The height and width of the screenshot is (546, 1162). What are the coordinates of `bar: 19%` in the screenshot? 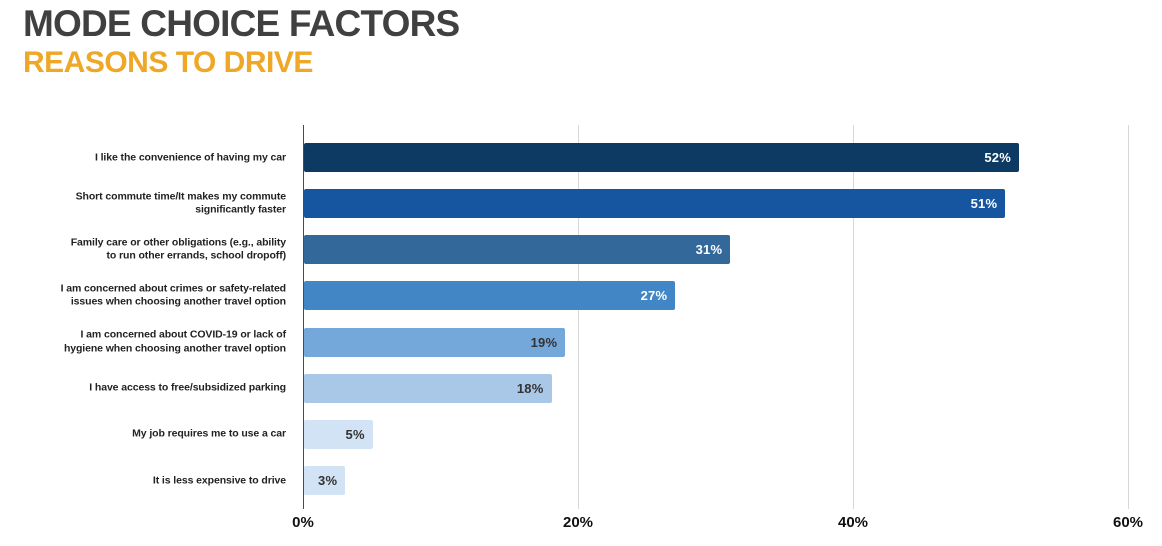 It's located at (435, 342).